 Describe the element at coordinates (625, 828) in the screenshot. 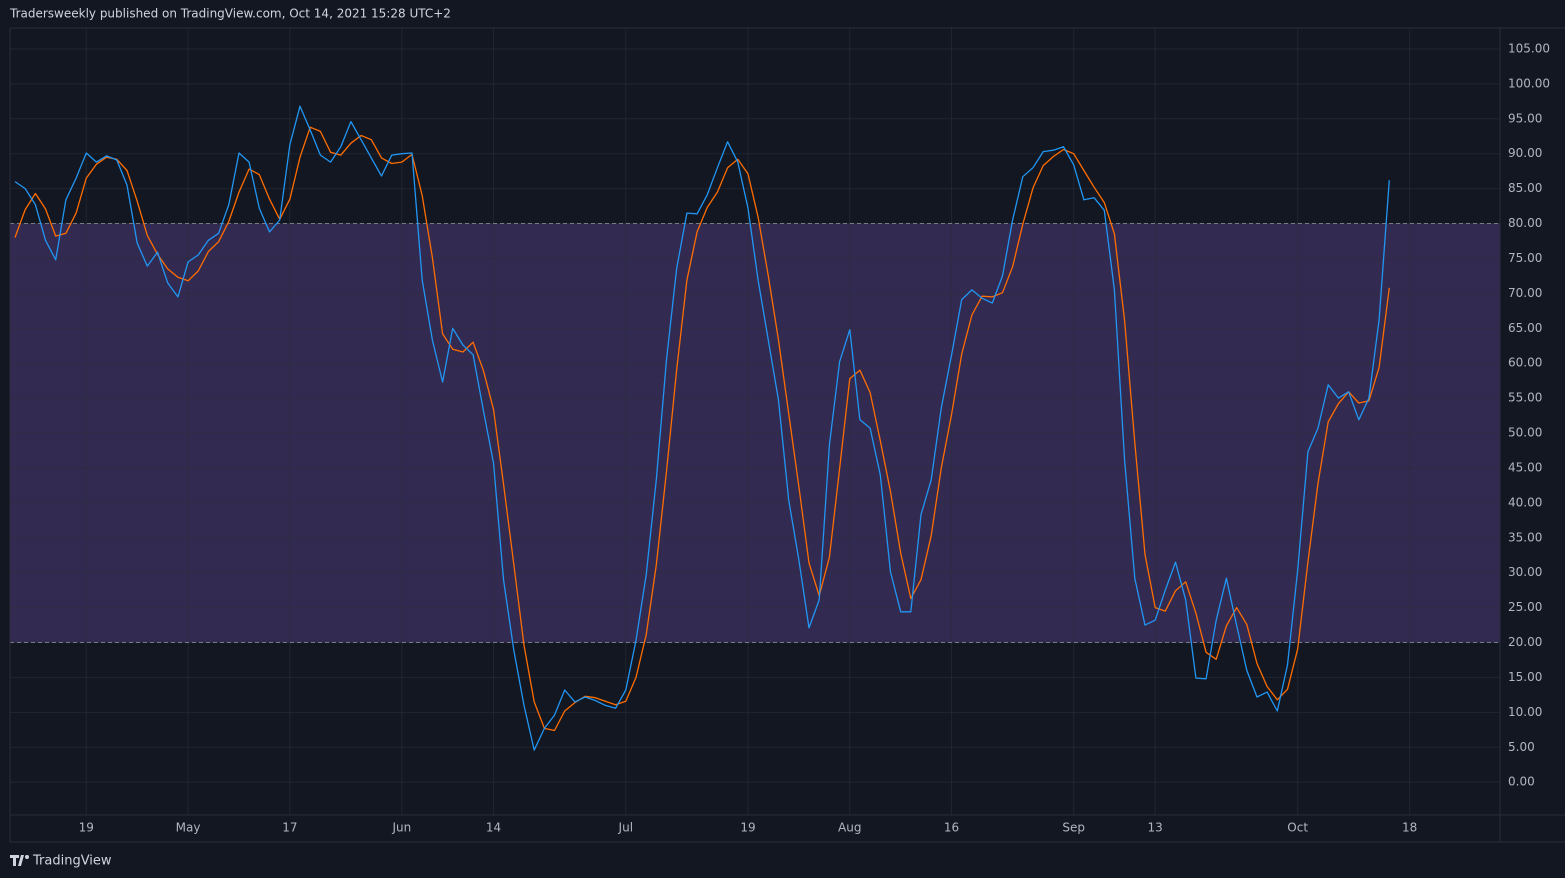

I see `x-tick-label: Jul` at that location.